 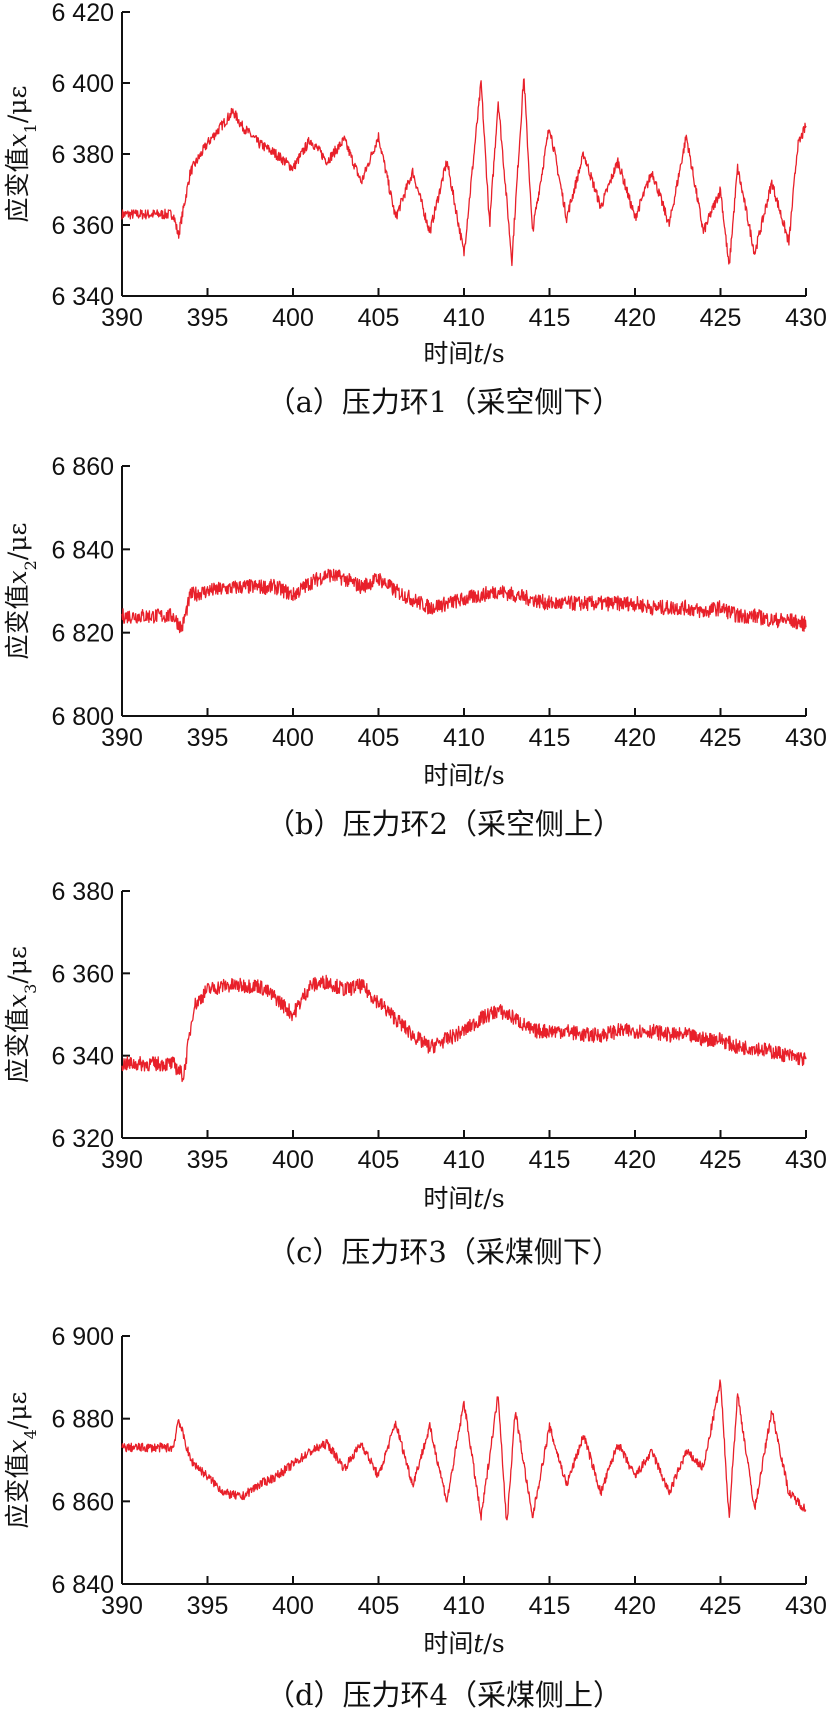 What do you see at coordinates (21, 1014) in the screenshot?
I see `y-axis-label: 应变值x3/με` at bounding box center [21, 1014].